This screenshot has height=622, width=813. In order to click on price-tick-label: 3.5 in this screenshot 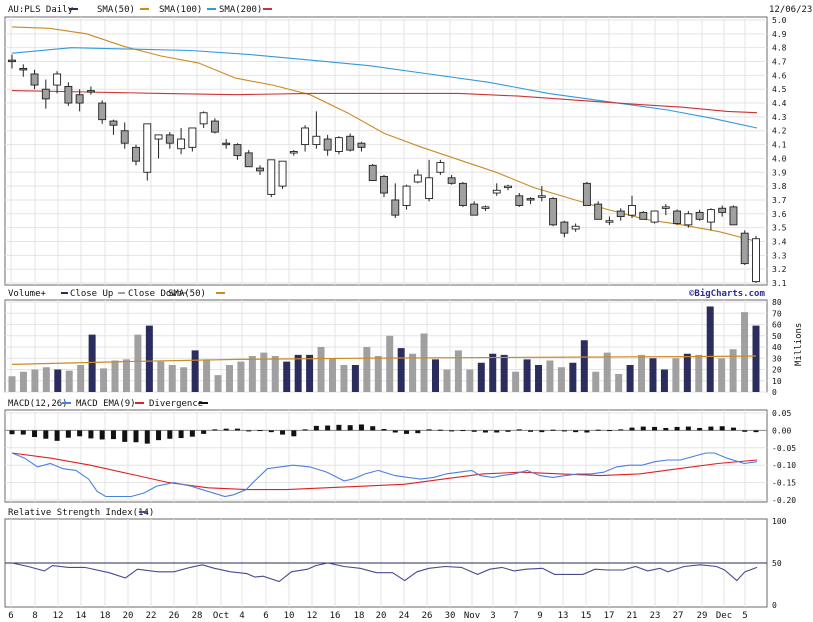, I will do `click(779, 228)`.